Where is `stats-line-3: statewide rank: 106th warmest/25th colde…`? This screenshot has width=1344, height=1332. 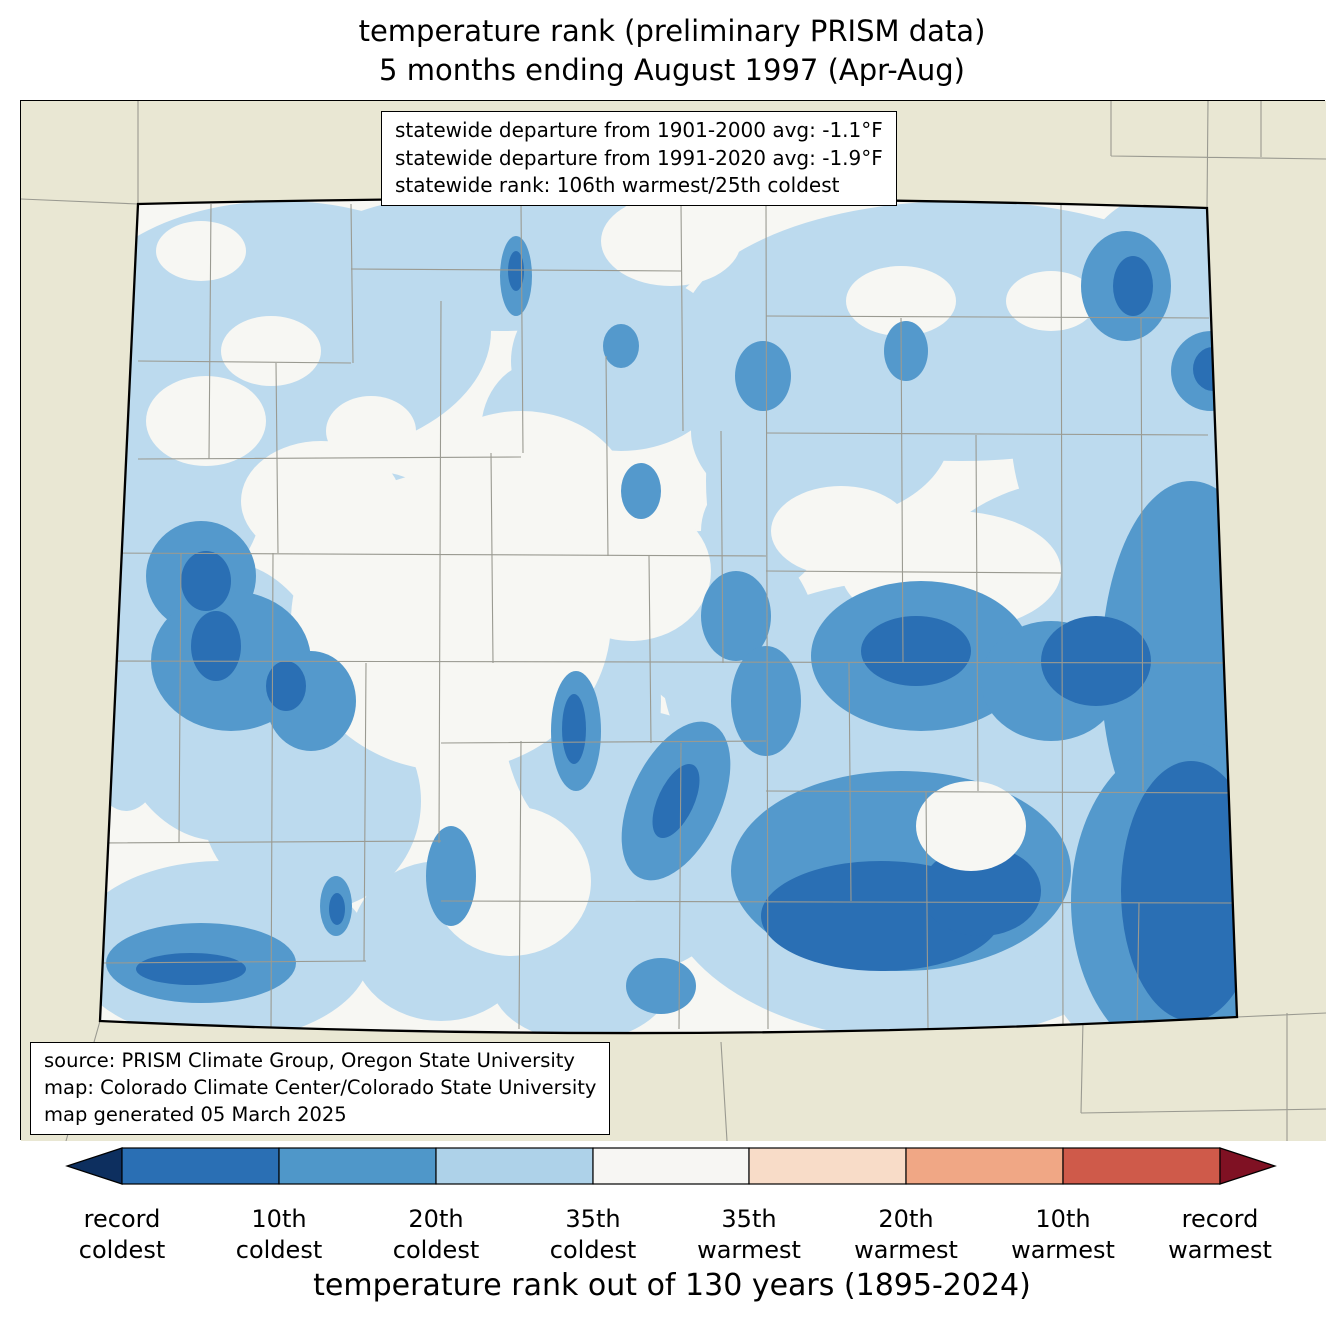 stats-line-3: statewide rank: 106th warmest/25th colde… is located at coordinates (617, 185).